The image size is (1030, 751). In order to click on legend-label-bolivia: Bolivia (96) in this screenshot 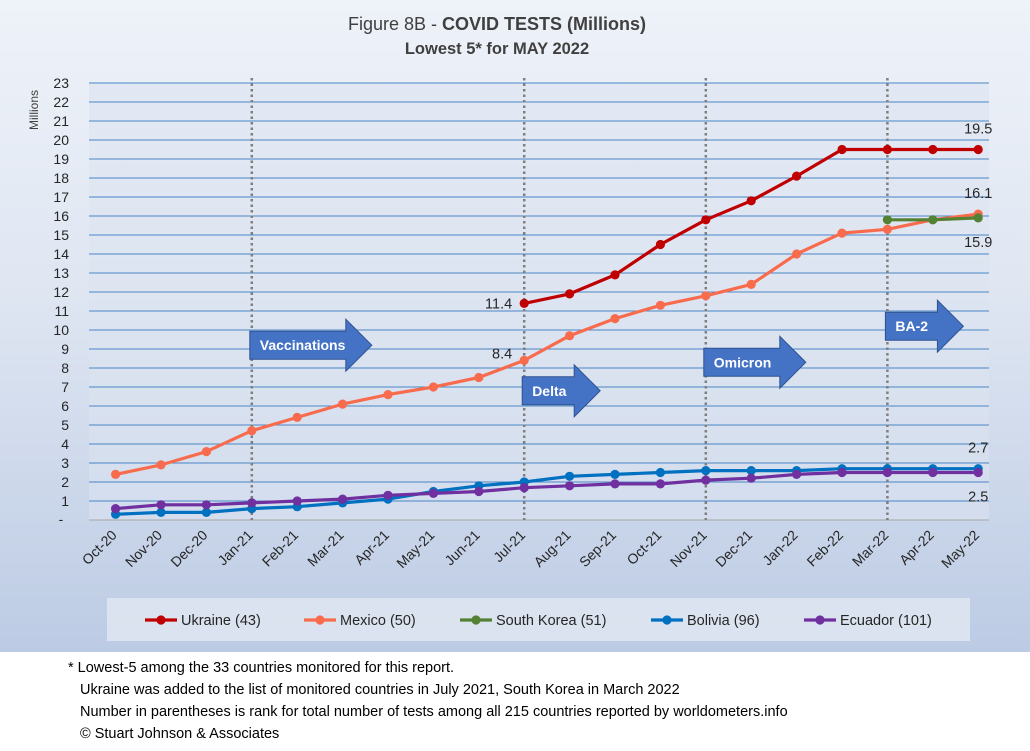, I will do `click(723, 621)`.